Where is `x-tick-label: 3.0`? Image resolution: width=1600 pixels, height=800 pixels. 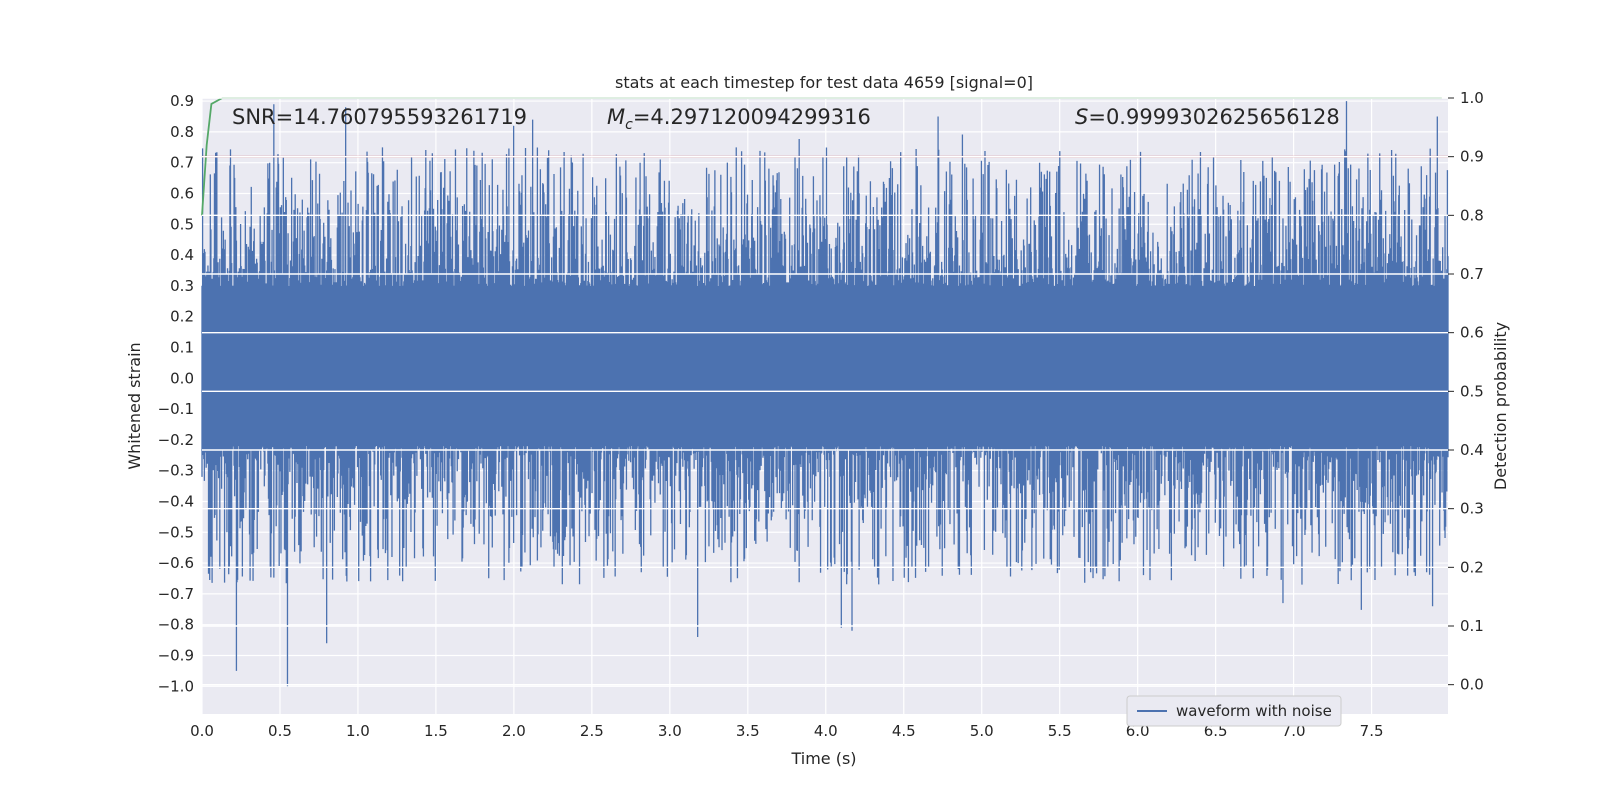
x-tick-label: 3.0 is located at coordinates (670, 731).